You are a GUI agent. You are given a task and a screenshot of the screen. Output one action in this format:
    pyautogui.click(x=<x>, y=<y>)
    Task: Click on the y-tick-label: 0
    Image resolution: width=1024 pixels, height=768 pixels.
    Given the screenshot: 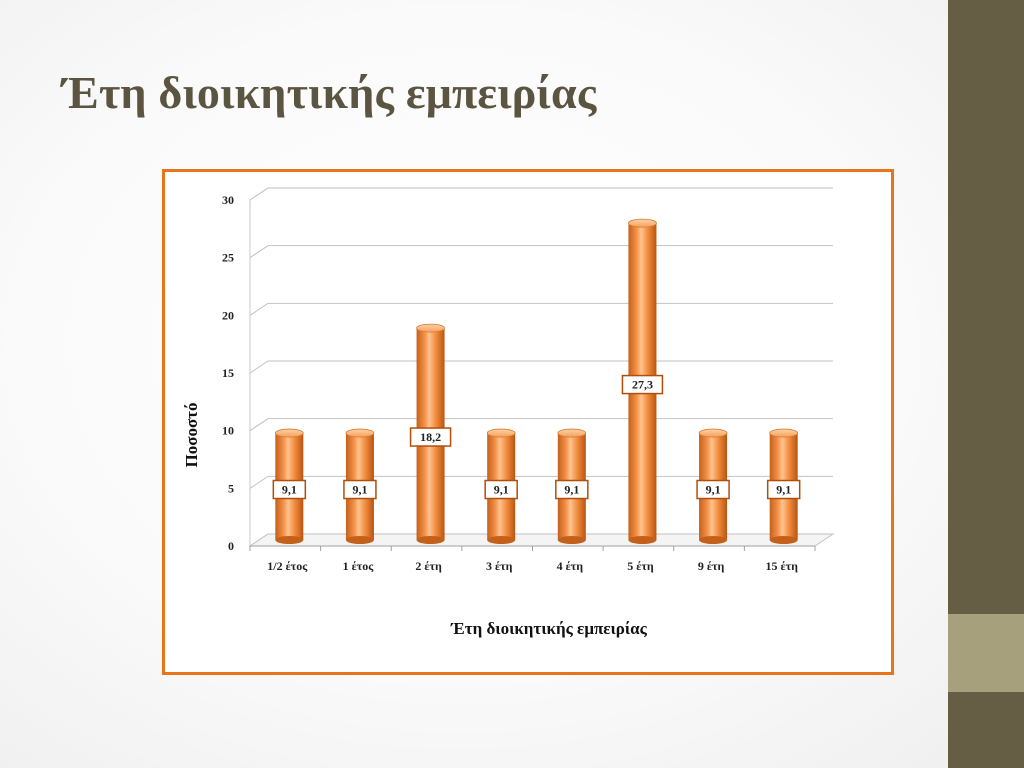 What is the action you would take?
    pyautogui.click(x=231, y=546)
    